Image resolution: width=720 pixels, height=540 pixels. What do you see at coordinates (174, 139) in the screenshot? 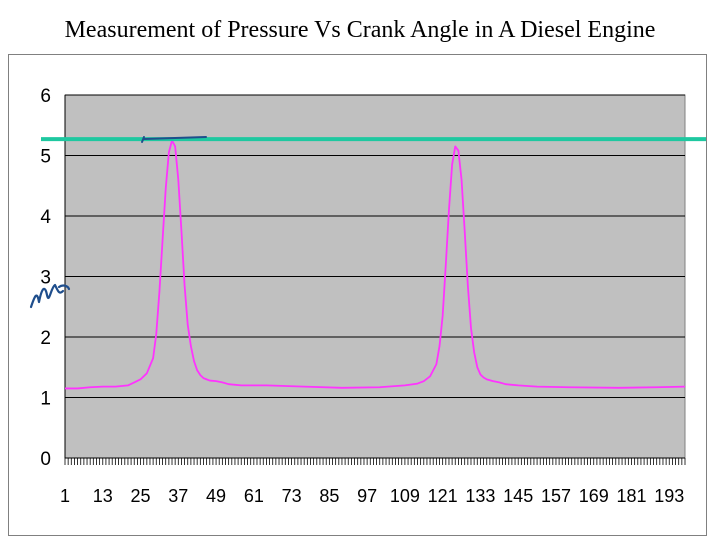
I see `handwritten-stroke` at bounding box center [174, 139].